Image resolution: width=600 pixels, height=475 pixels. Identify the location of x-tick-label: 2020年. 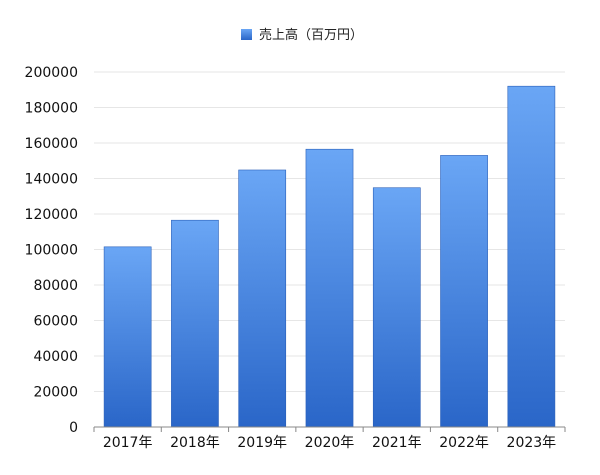
(330, 443).